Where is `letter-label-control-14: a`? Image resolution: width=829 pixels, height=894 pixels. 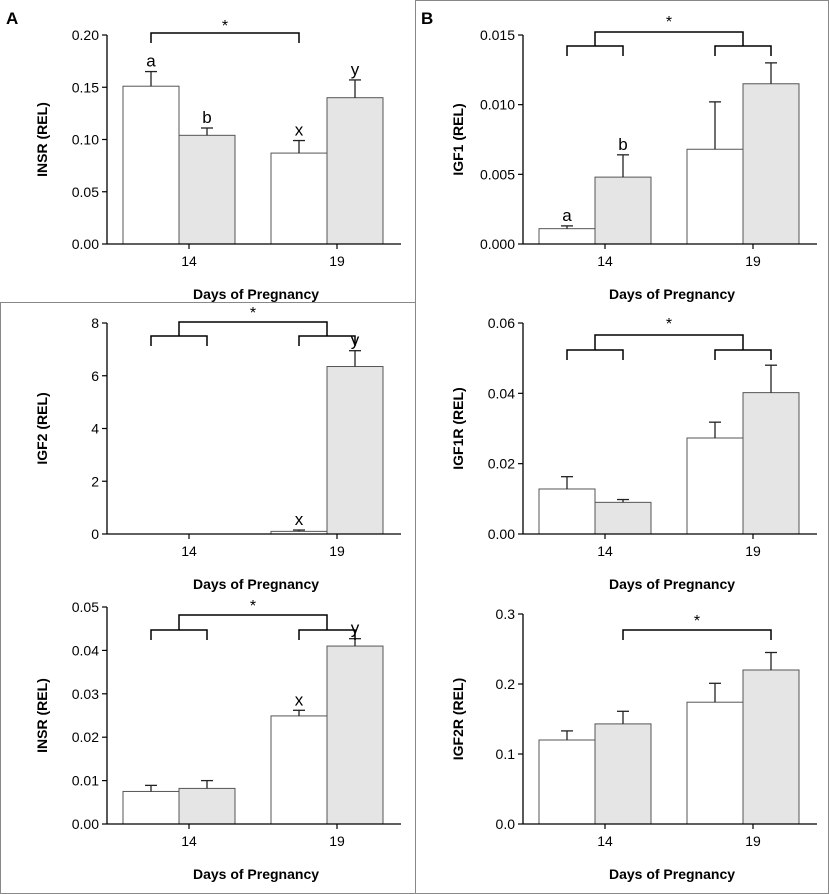 letter-label-control-14: a is located at coordinates (151, 61).